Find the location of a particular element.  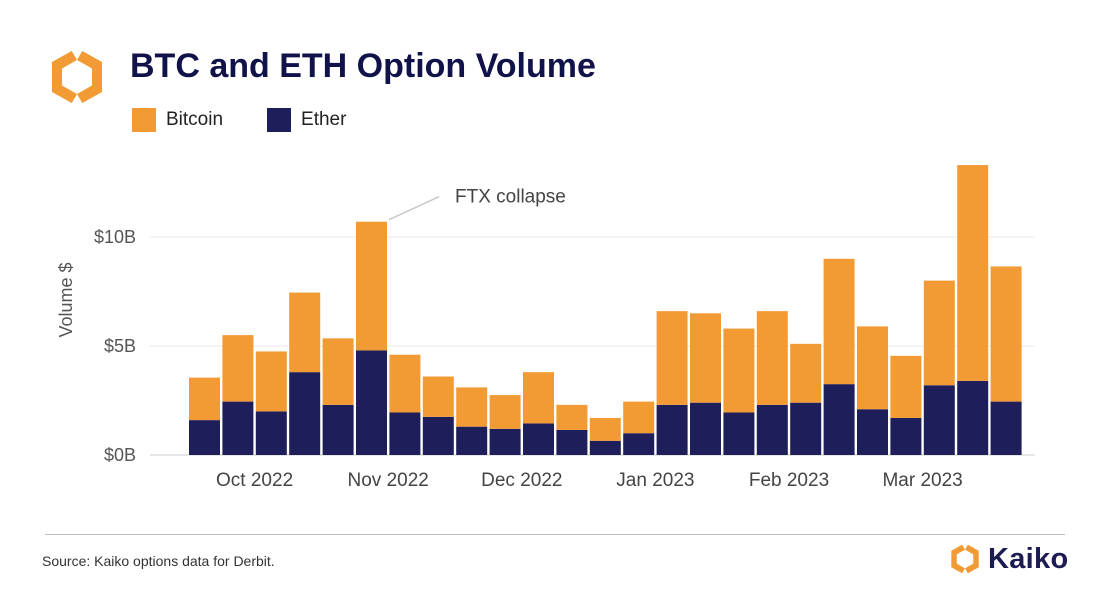

kaiko-brand-icon is located at coordinates (965, 559).